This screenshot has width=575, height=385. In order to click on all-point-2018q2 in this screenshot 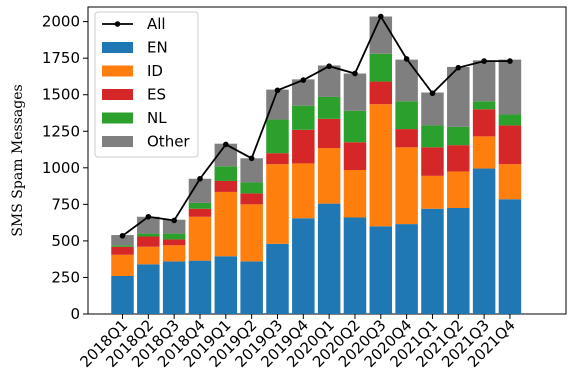, I will do `click(148, 216)`.